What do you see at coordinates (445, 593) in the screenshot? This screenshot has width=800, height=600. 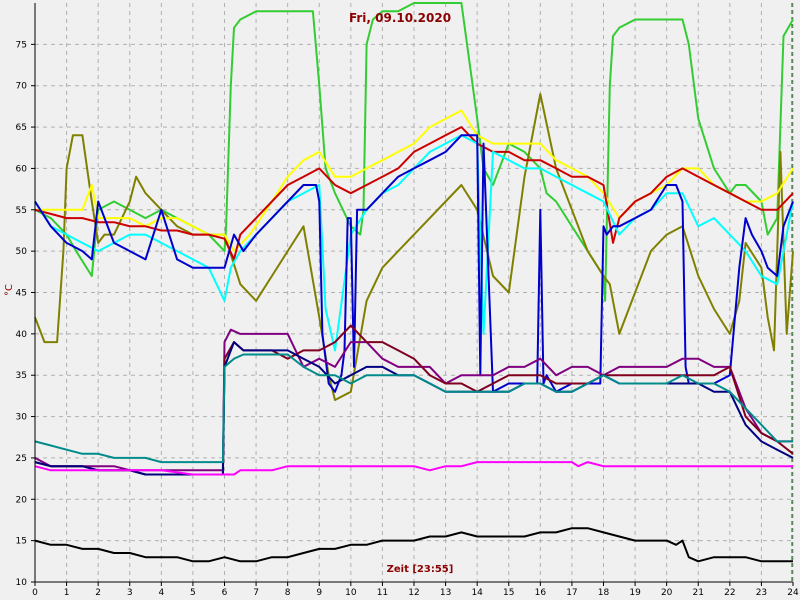 I see `x-tick-label: 13` at bounding box center [445, 593].